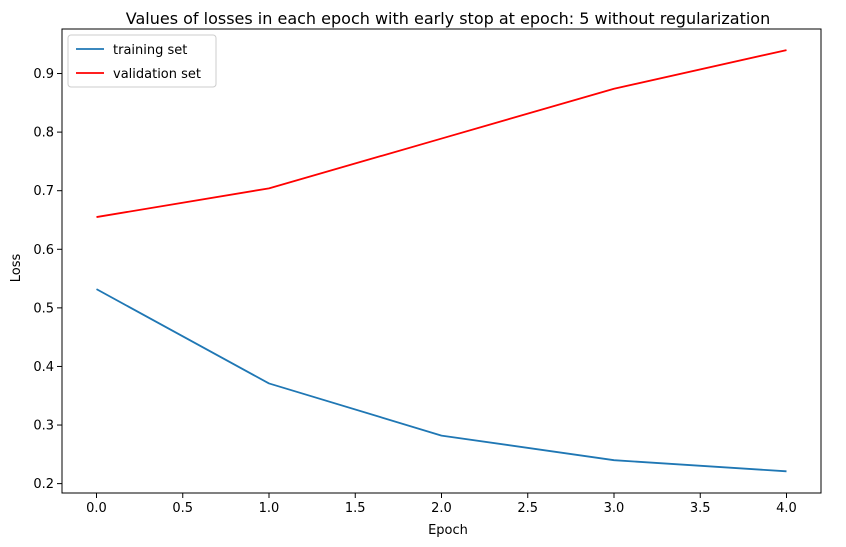 The height and width of the screenshot is (547, 846). I want to click on y-tick-label: 0.6, so click(43, 250).